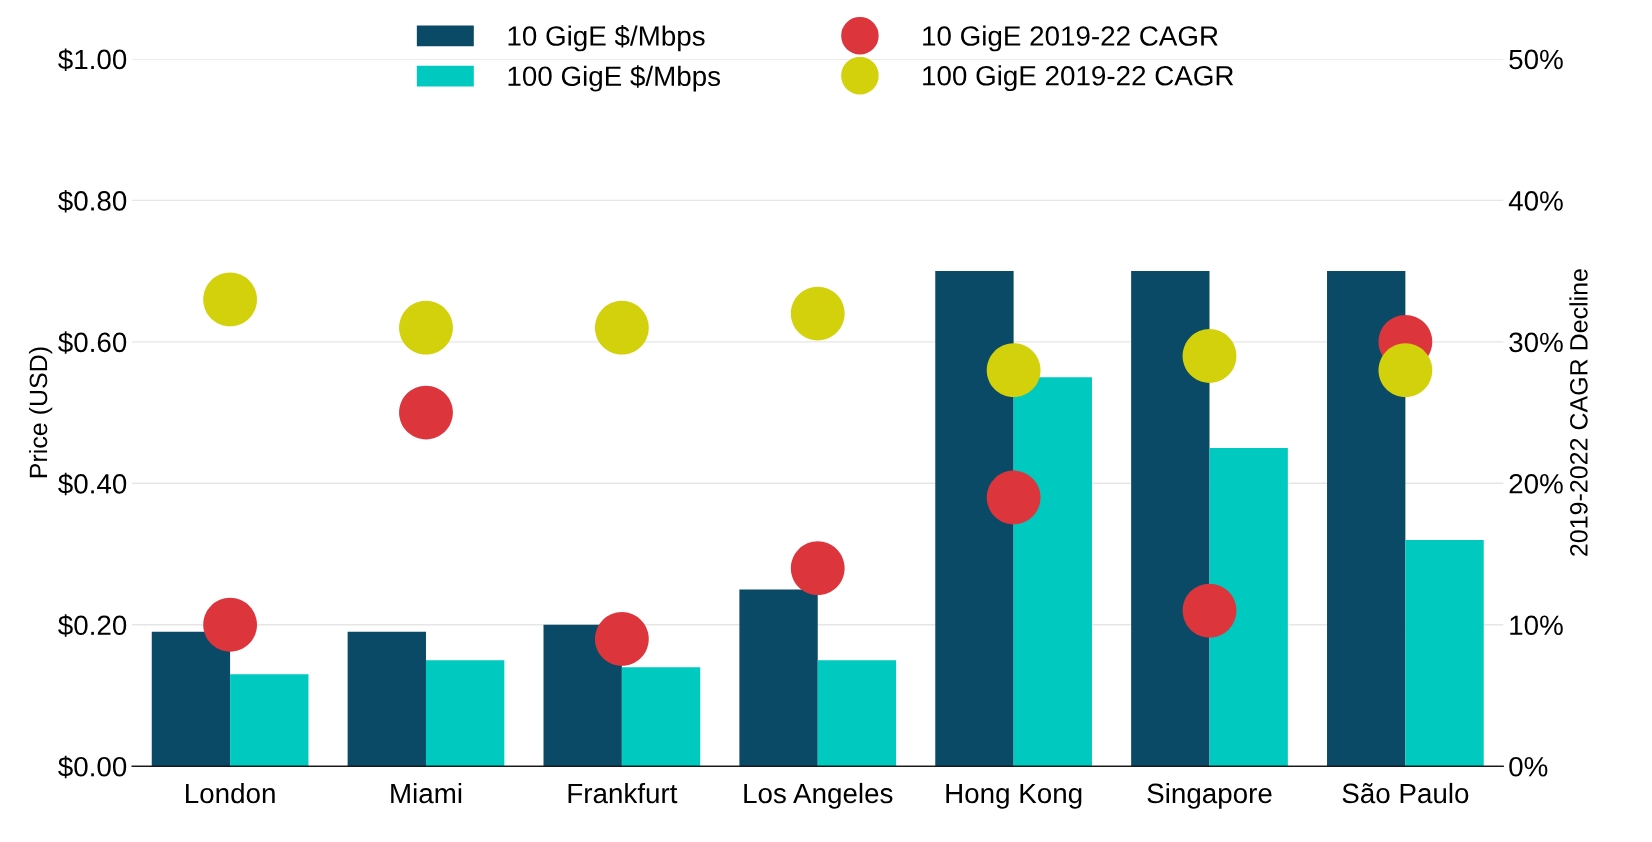  What do you see at coordinates (1536, 625) in the screenshot?
I see `y2-tick-label: 10%` at bounding box center [1536, 625].